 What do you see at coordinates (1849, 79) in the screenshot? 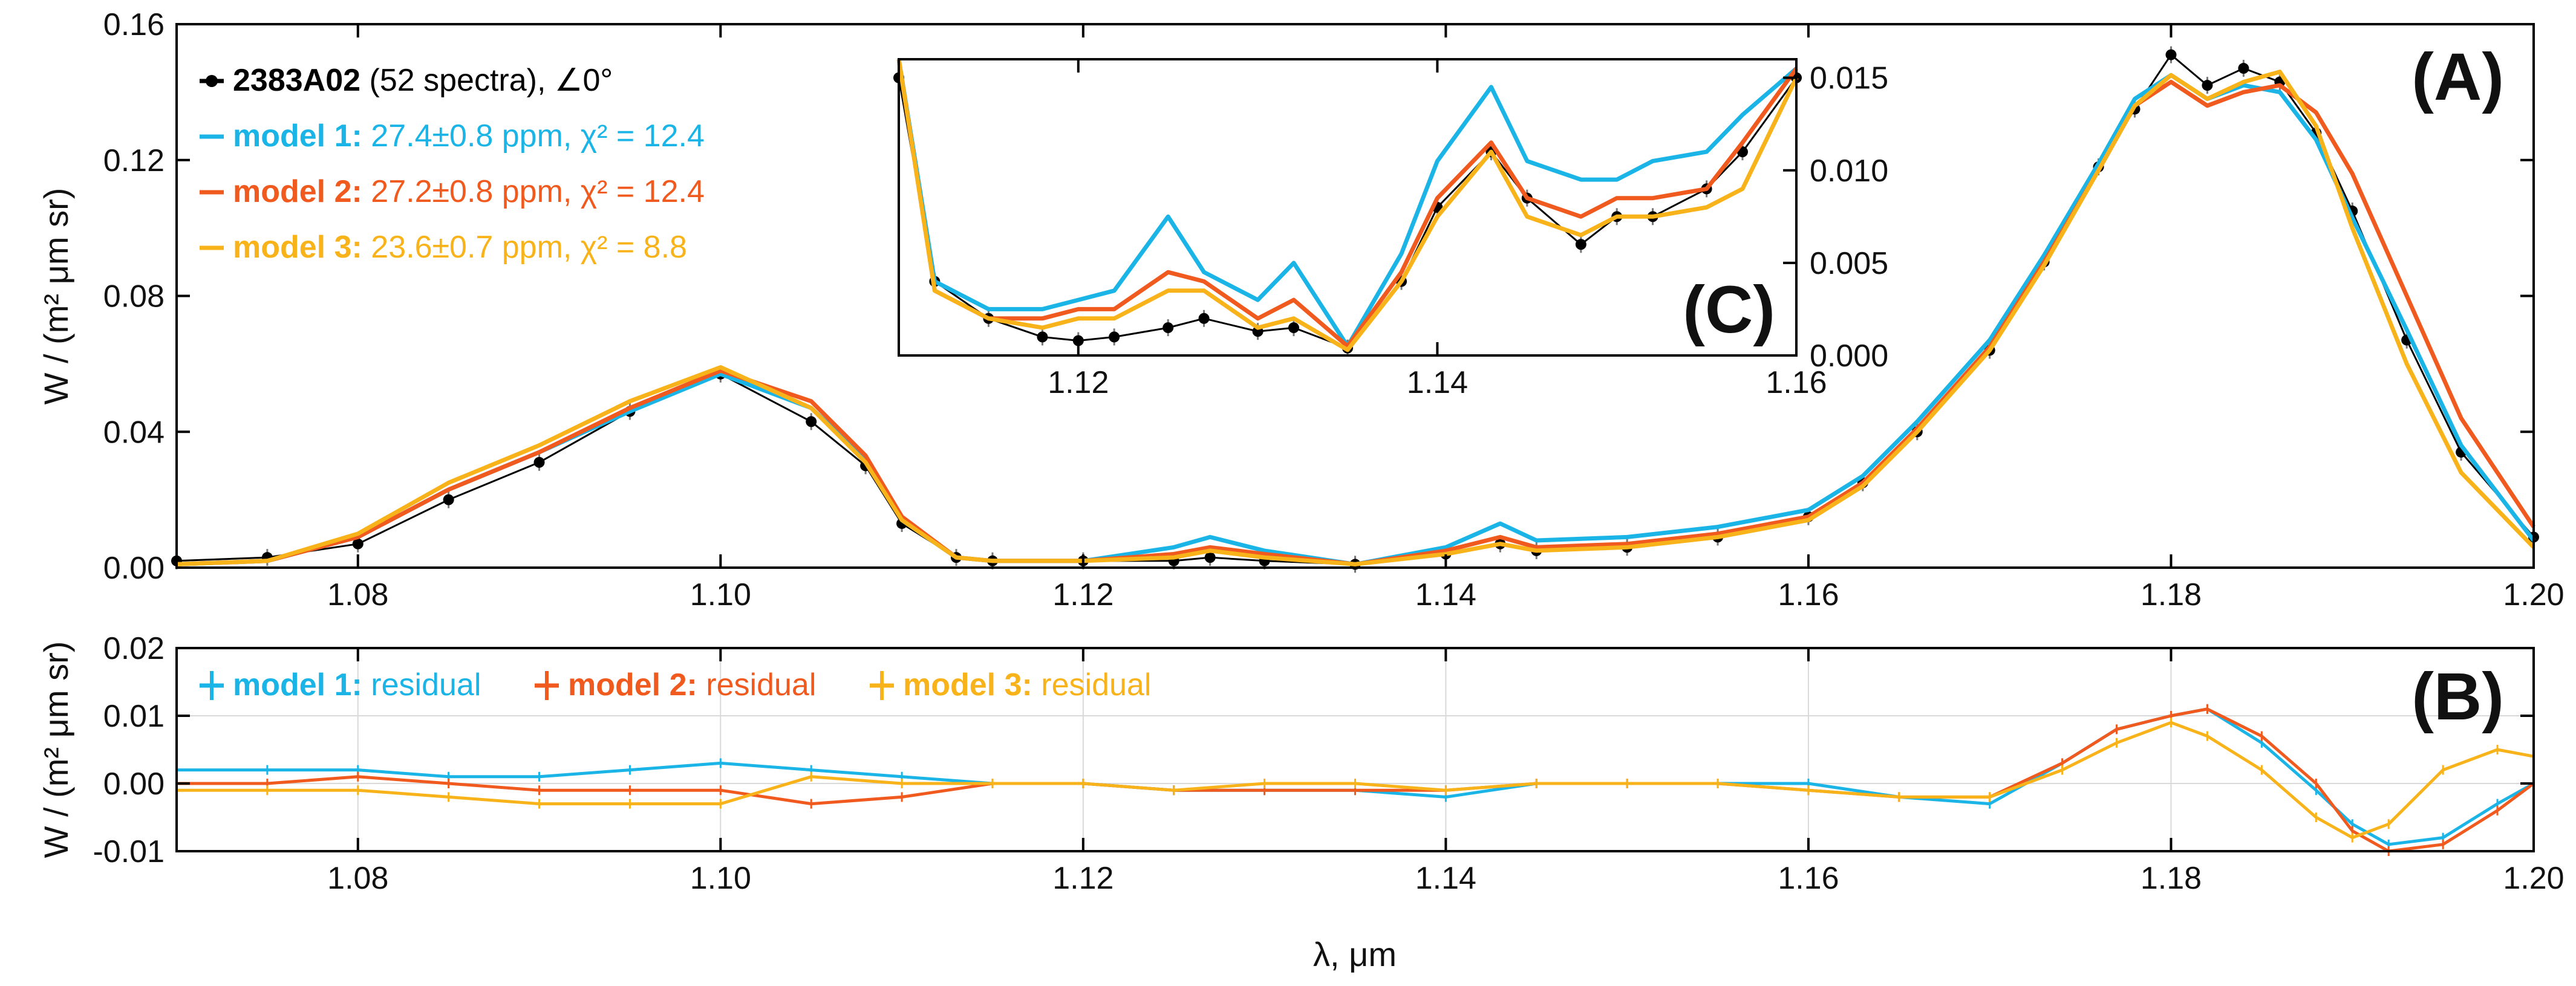
I see `y-tick-label: 0.015` at bounding box center [1849, 79].